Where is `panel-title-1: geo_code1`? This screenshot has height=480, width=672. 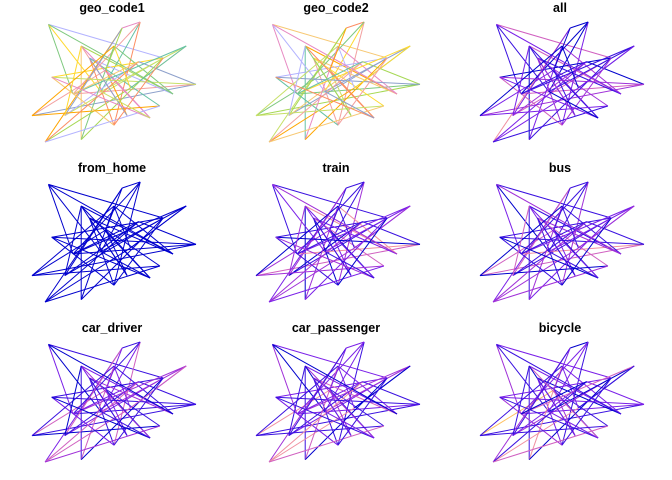 panel-title-1: geo_code1 is located at coordinates (112, 8).